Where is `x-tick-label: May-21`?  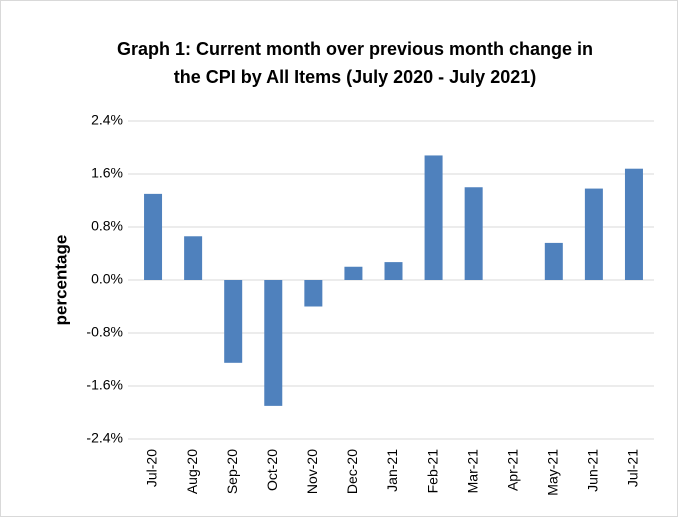 x-tick-label: May-21 is located at coordinates (553, 472).